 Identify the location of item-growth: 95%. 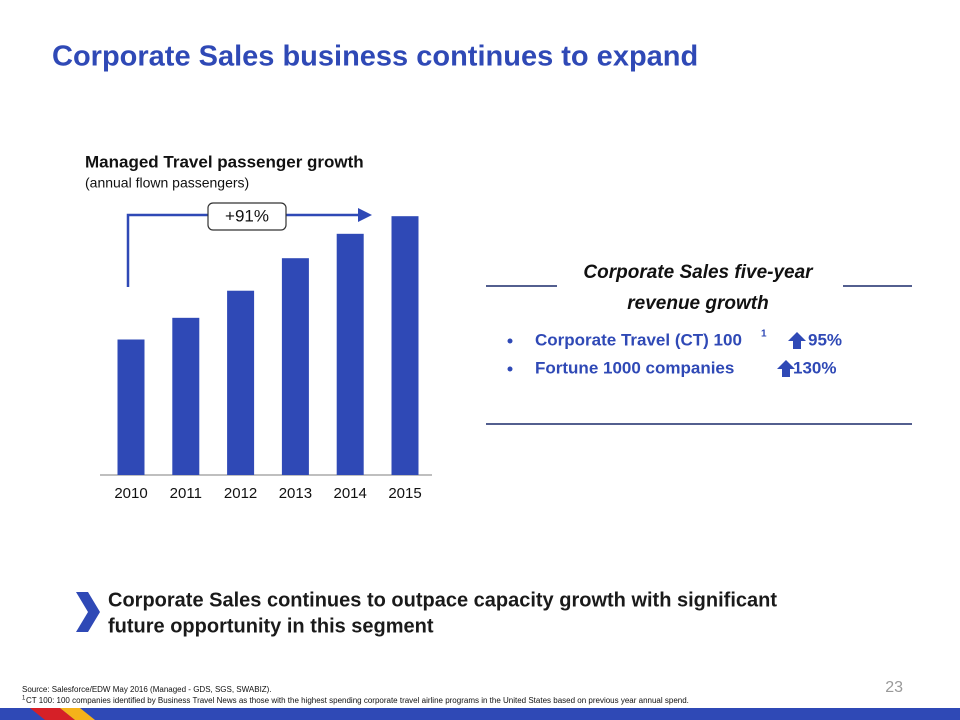
(825, 339).